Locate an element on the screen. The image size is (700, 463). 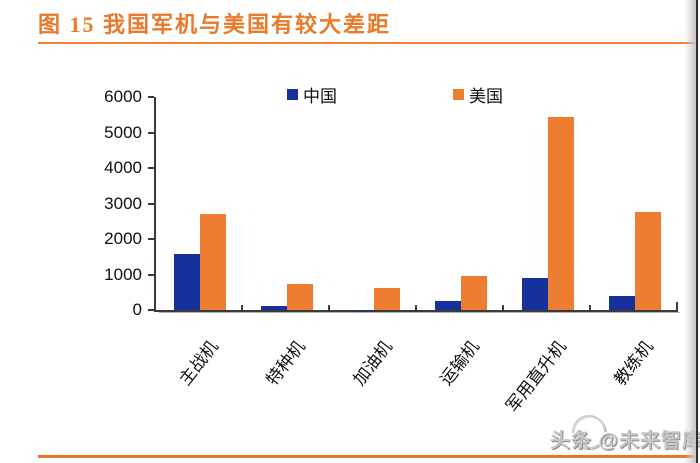
x-axis-shadow is located at coordinates (419, 312).